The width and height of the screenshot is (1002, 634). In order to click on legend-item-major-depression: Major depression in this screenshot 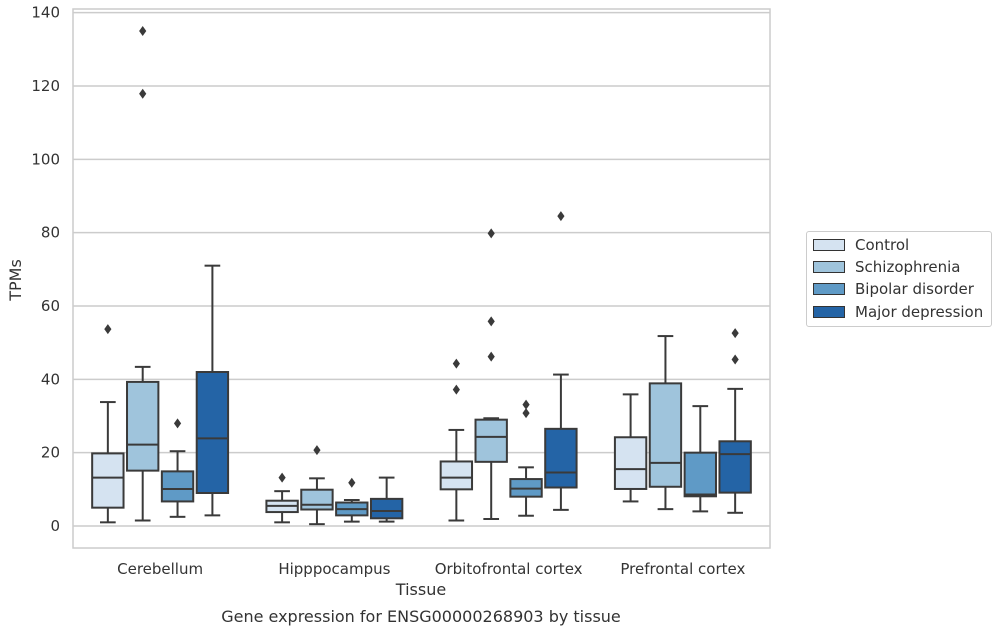, I will do `click(898, 312)`.